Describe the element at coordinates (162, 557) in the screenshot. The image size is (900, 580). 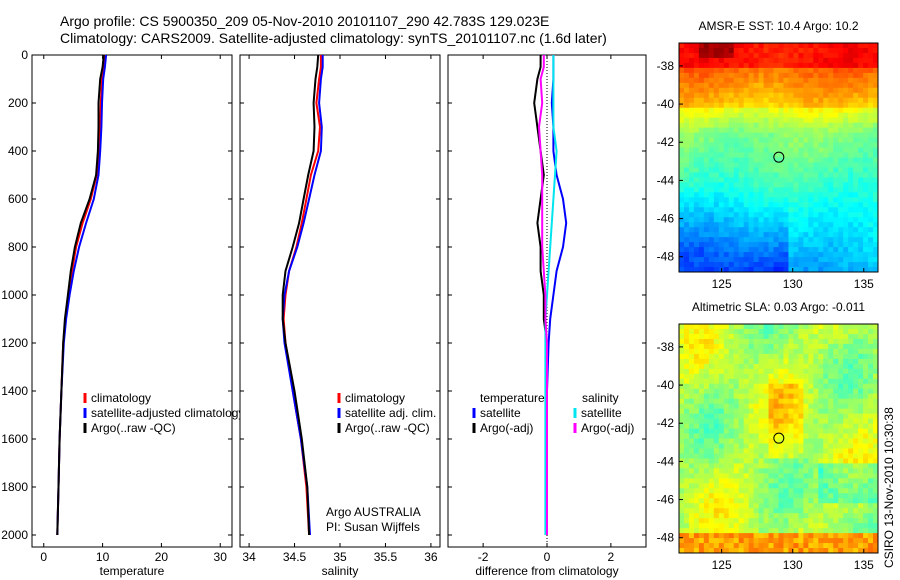
I see `temperature-xtick-label: 20` at that location.